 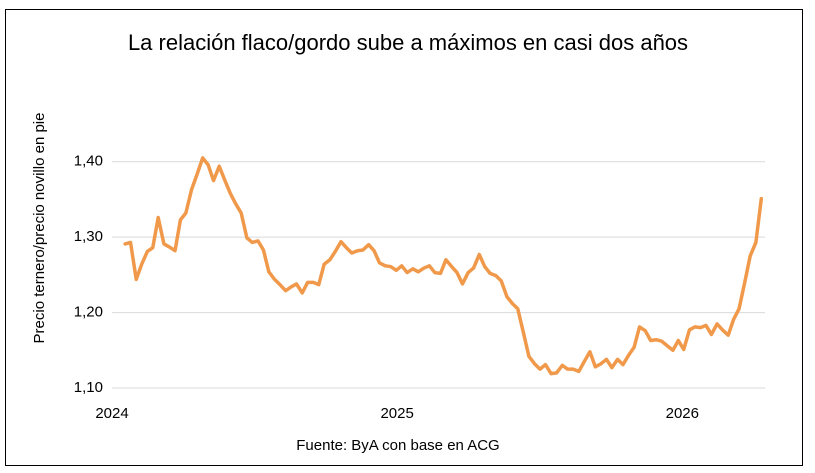 I want to click on x-tick-label: 2024, so click(x=111, y=413).